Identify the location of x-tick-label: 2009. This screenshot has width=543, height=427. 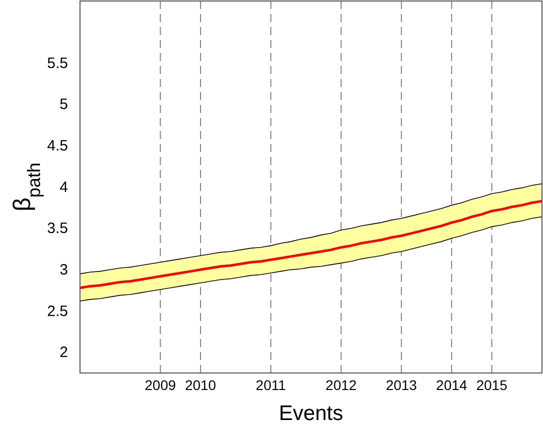
(160, 384).